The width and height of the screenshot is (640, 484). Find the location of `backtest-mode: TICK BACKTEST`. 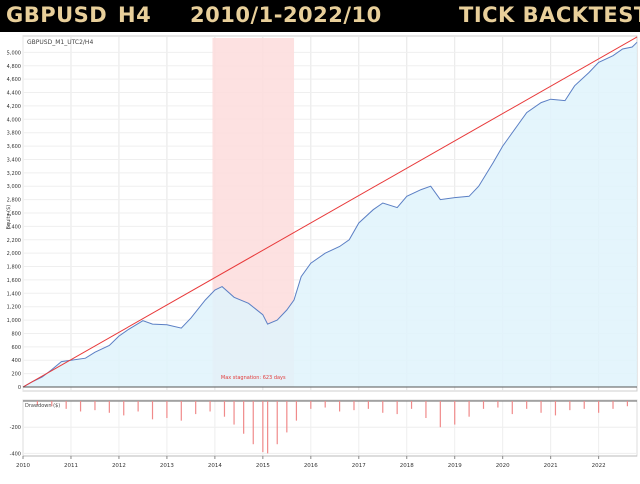

backtest-mode: TICK BACKTEST is located at coordinates (549, 15).